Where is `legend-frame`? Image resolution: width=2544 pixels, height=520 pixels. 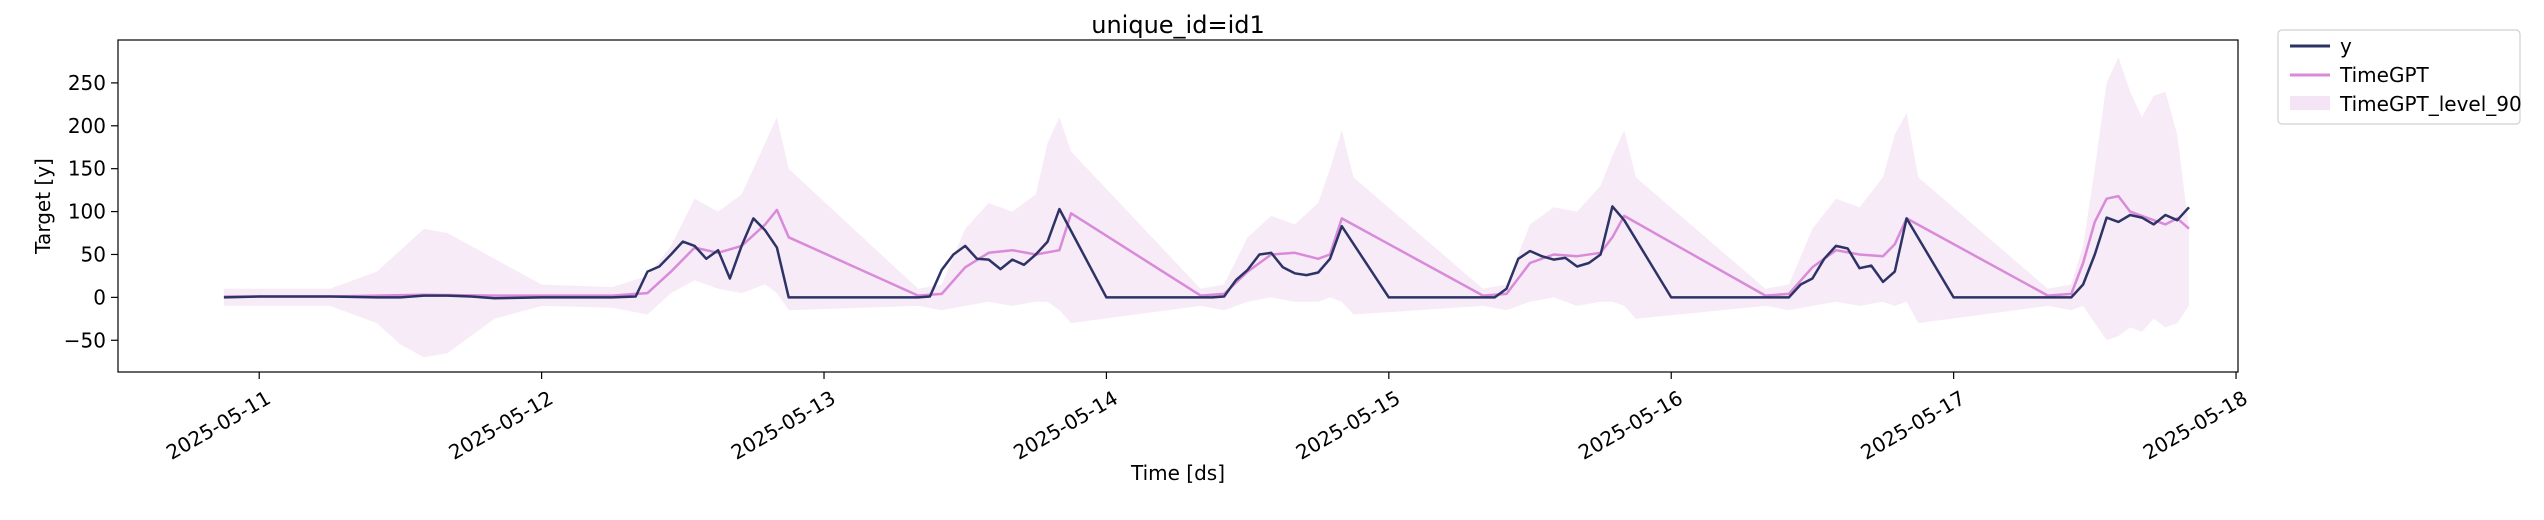
legend-frame is located at coordinates (2399, 77).